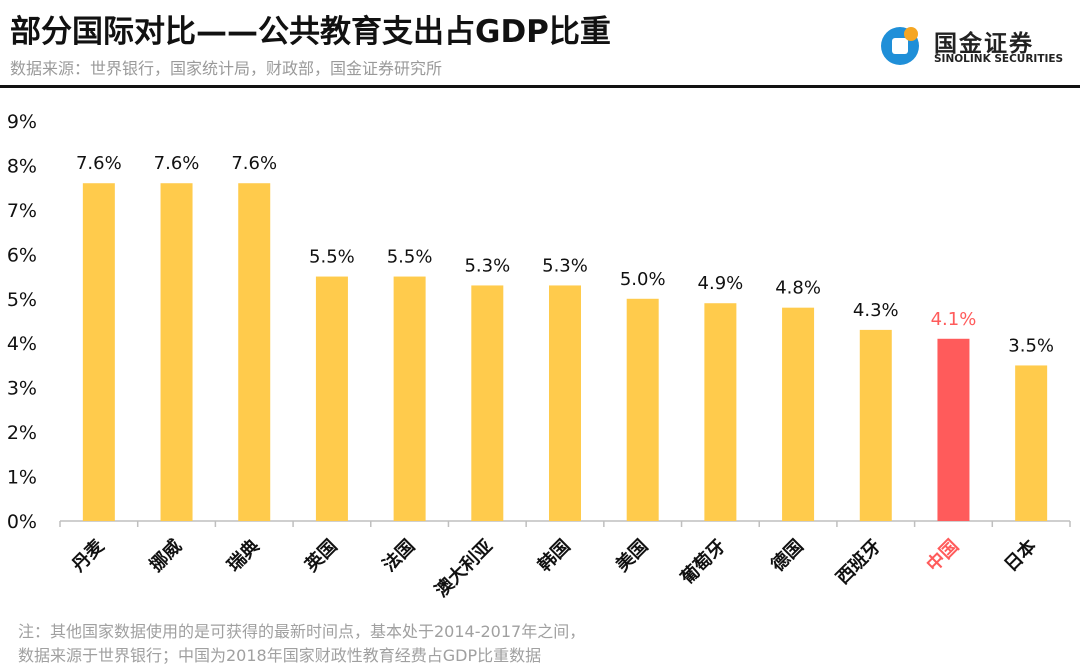 Image resolution: width=1080 pixels, height=671 pixels. I want to click on footnote-line-1: 注：其他国家数据使用的是可获得的最新时间点，基本处于2014-2017年之间，, so click(302, 631).